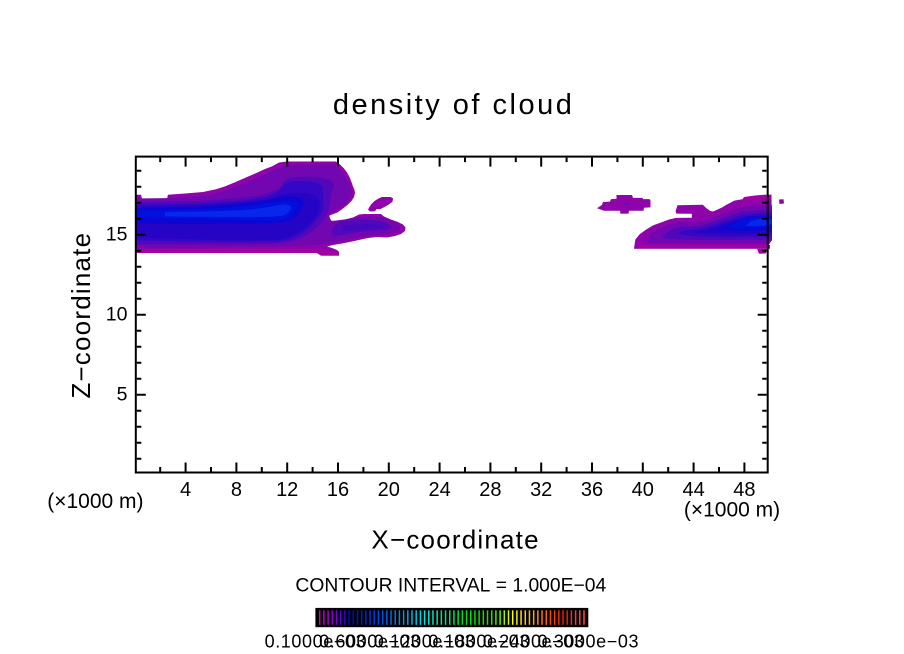  Describe the element at coordinates (643, 490) in the screenshot. I see `svg-text: 40` at that location.